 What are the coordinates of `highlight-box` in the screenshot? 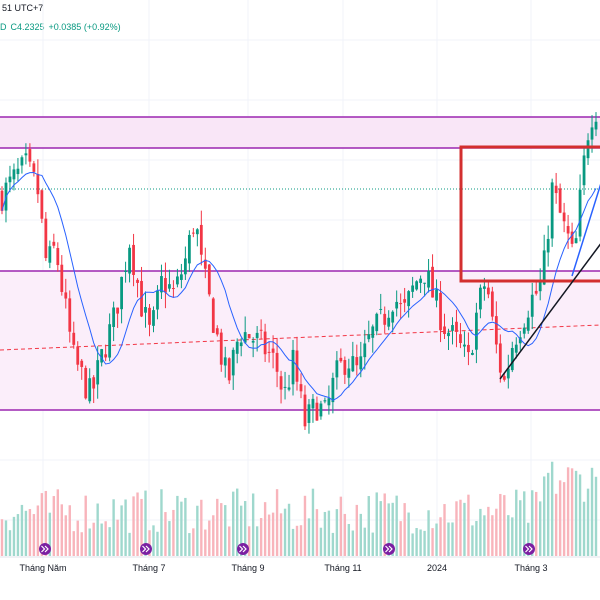 It's located at (529, 214).